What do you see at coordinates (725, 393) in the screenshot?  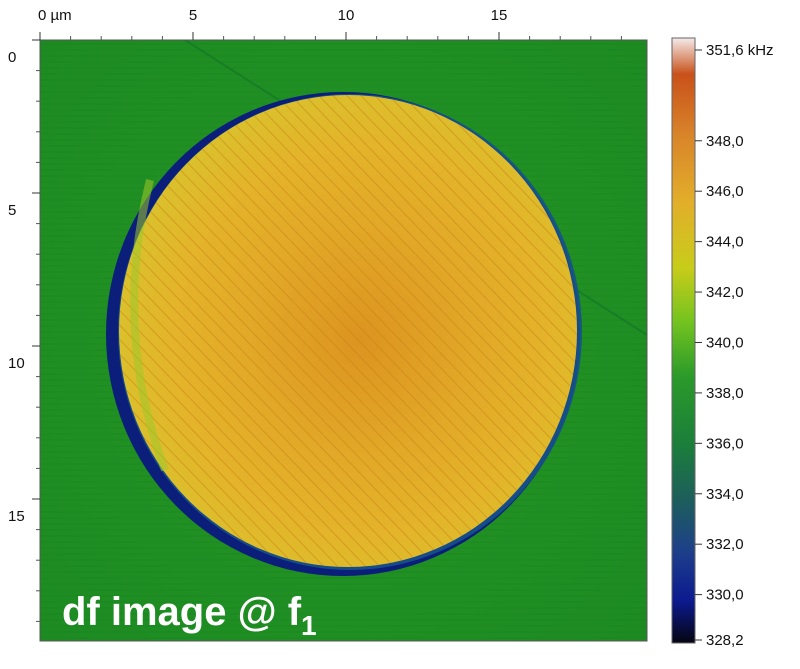 I see `colorbar-tick-label: 338,0` at bounding box center [725, 393].